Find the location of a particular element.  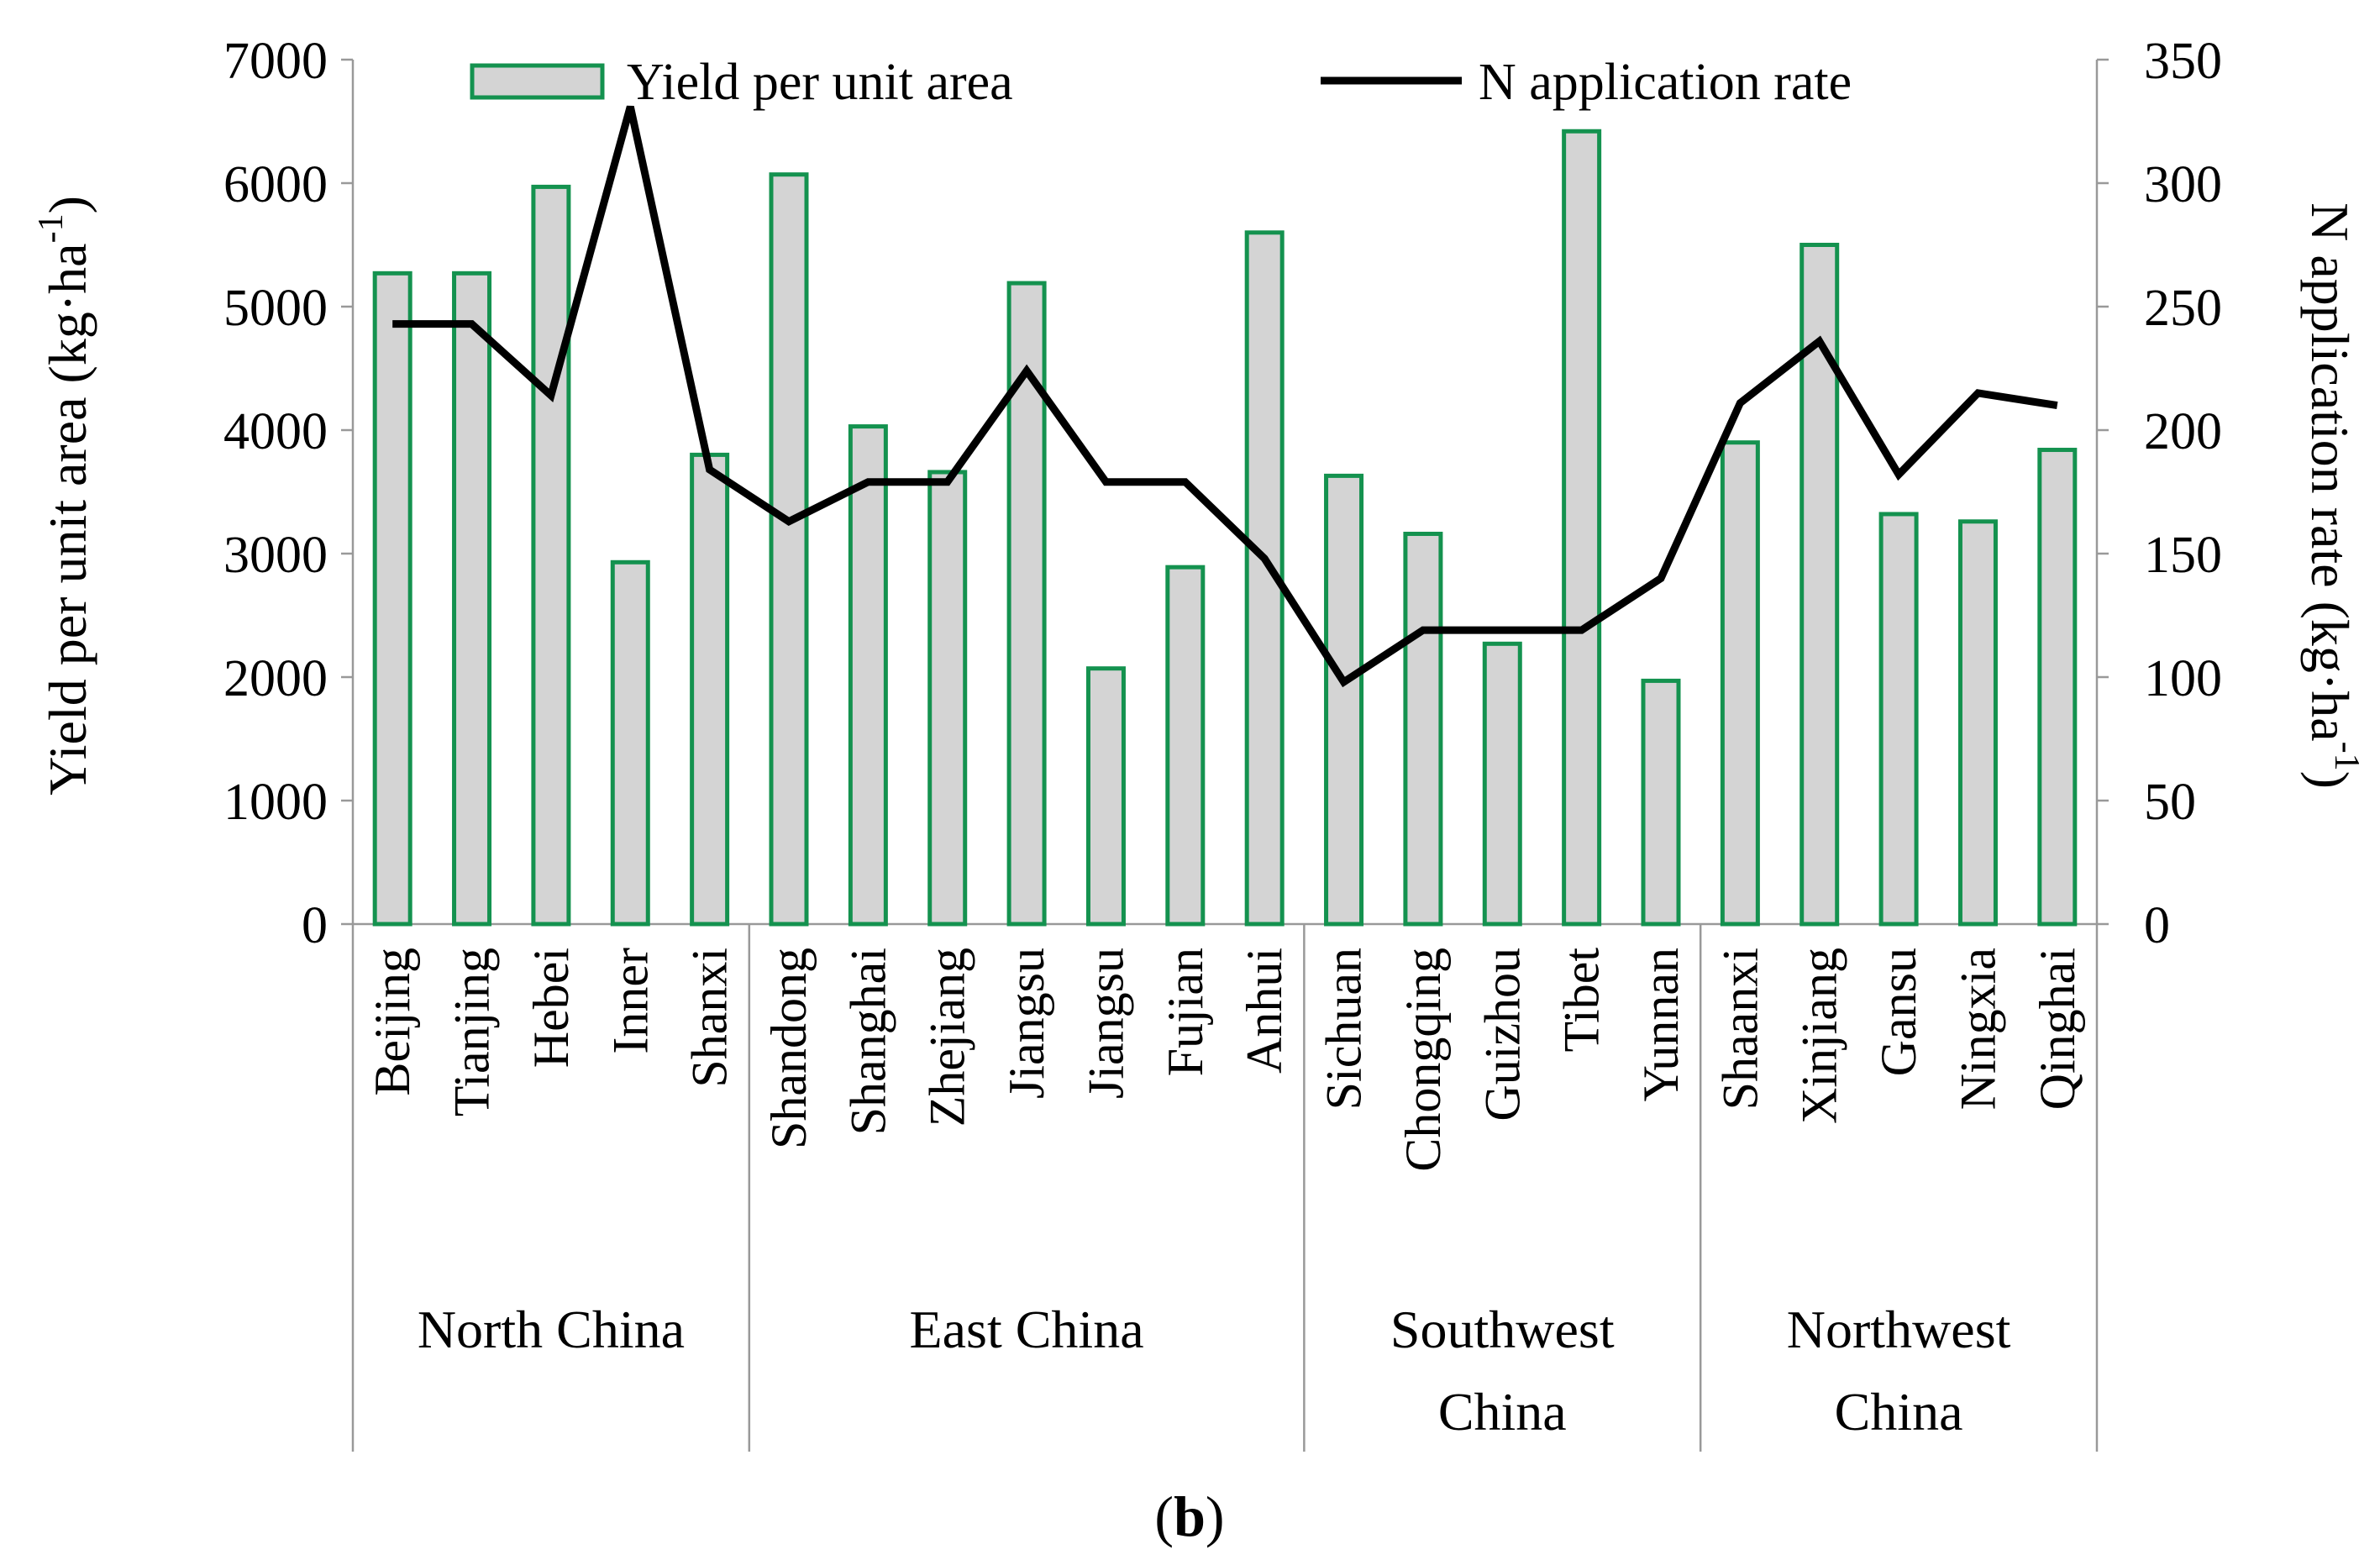

right-tick-label: 150 is located at coordinates (2183, 555).